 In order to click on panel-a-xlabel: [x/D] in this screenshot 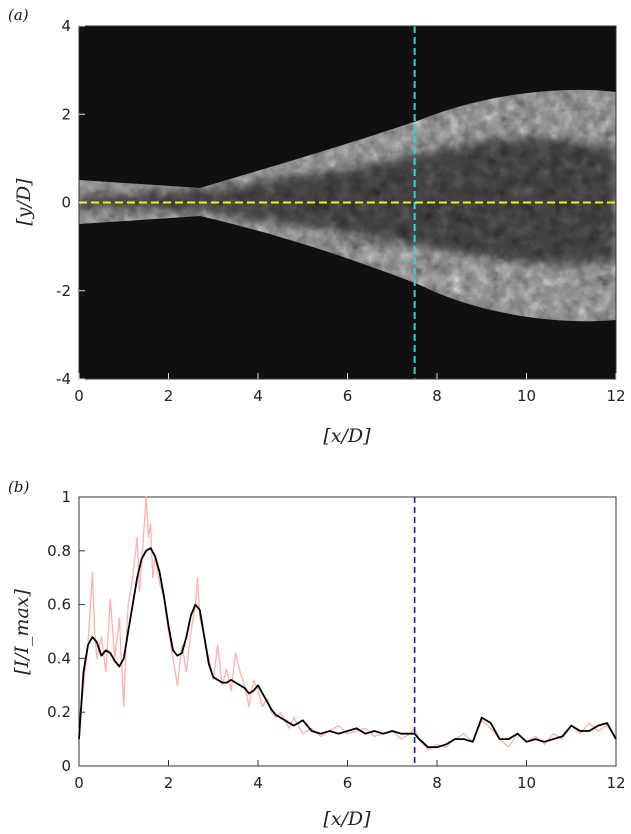, I will do `click(347, 436)`.